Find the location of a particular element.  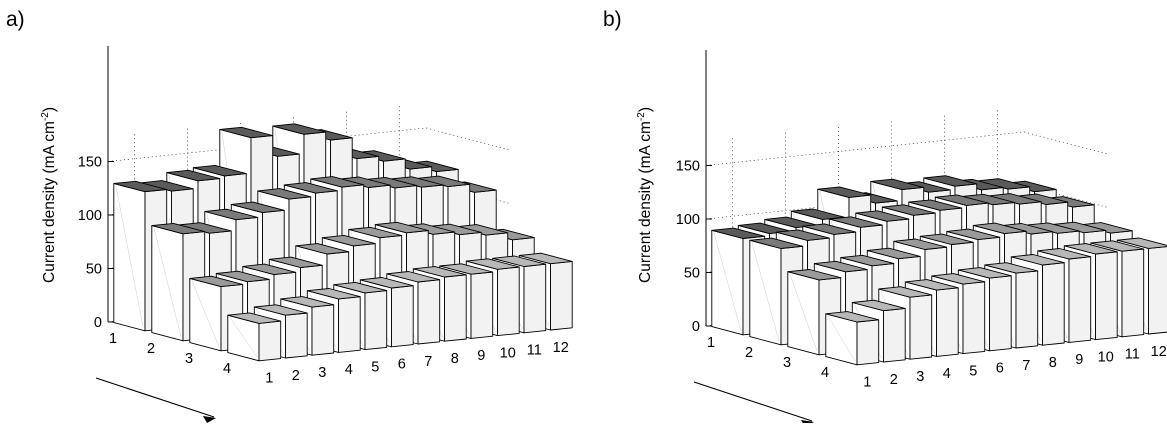

gridline-y is located at coordinates (907, 149).